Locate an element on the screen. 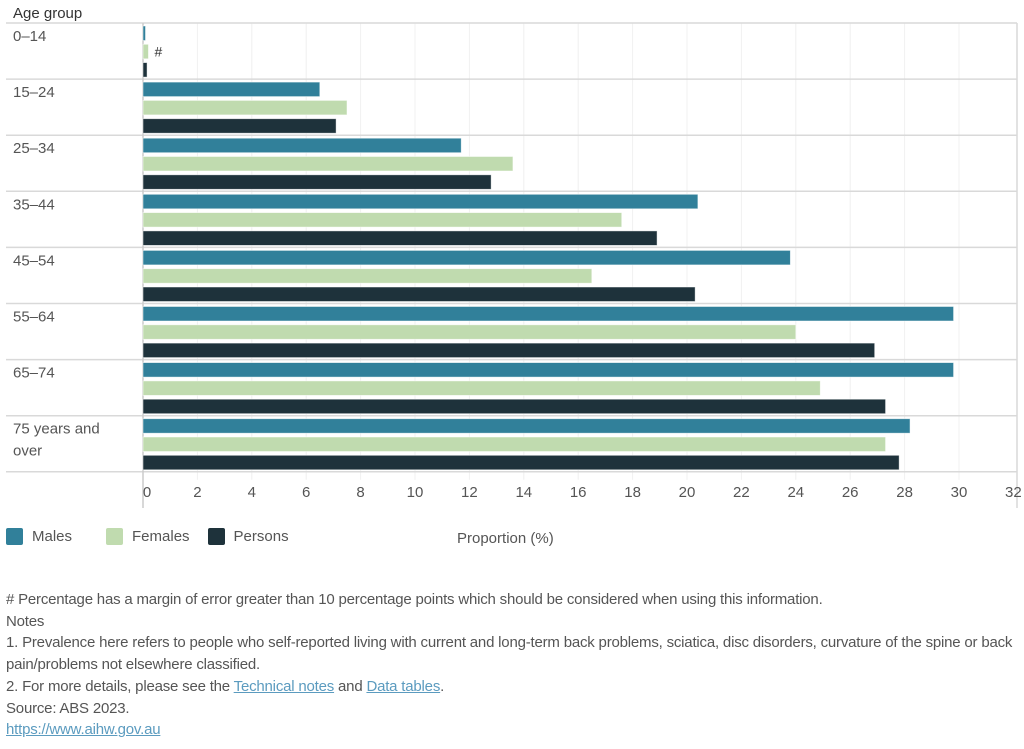 The width and height of the screenshot is (1024, 749). y-axis-title: Age group is located at coordinates (47, 13).